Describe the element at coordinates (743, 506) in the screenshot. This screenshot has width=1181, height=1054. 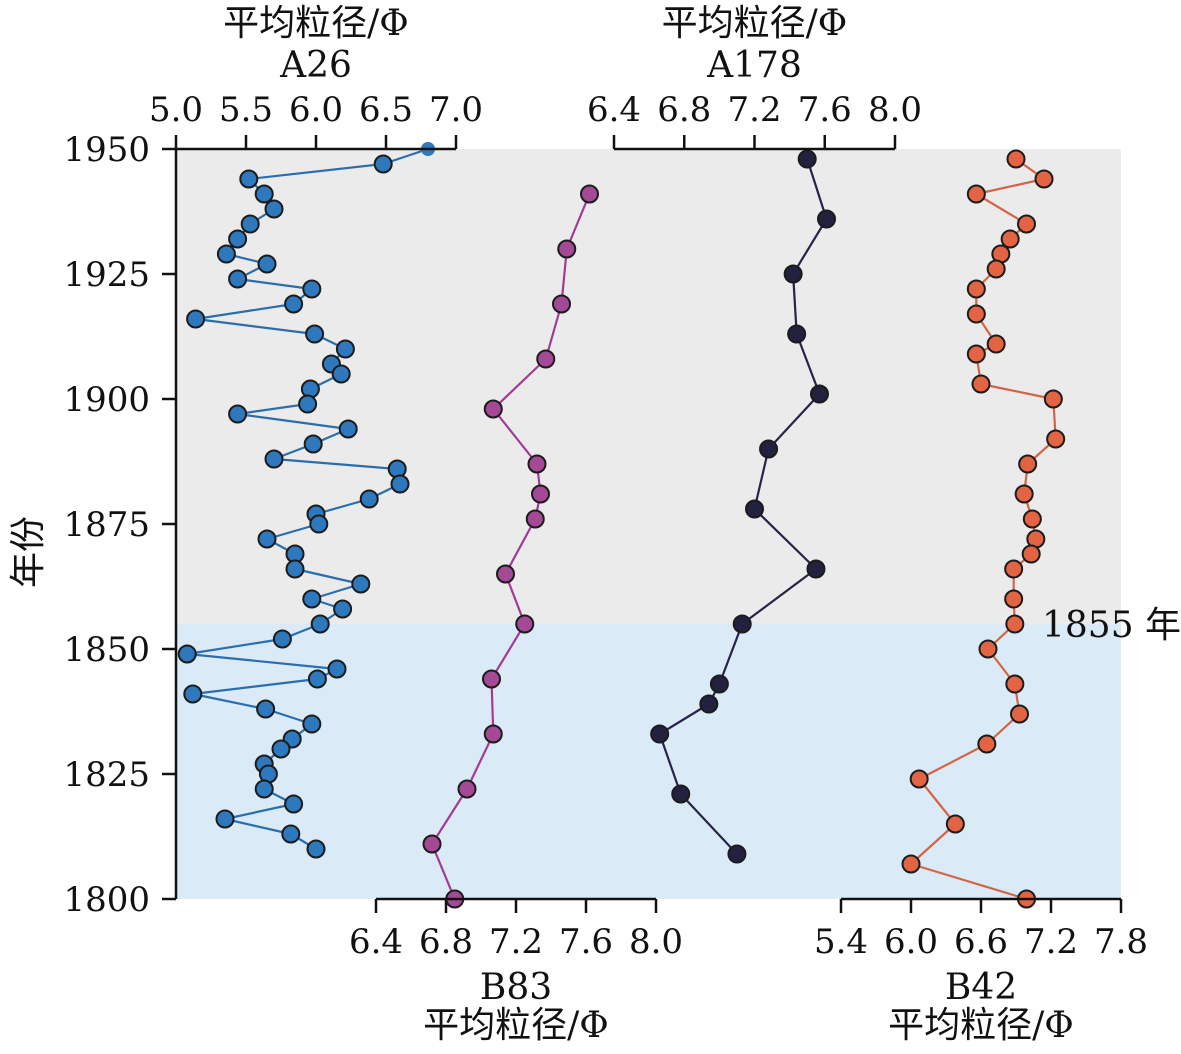
I see `a178-series` at that location.